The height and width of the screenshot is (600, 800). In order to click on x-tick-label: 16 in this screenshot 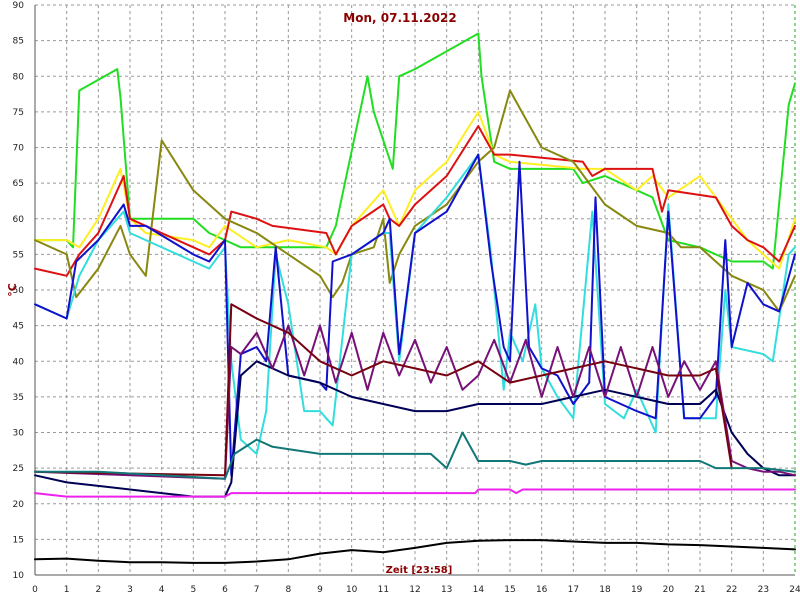, I will do `click(542, 590)`.